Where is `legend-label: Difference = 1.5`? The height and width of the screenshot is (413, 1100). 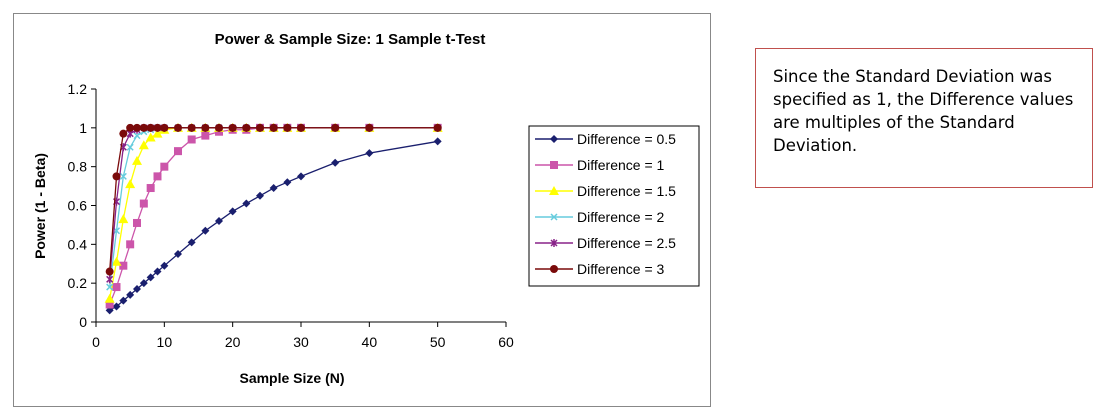 legend-label: Difference = 1.5 is located at coordinates (626, 191).